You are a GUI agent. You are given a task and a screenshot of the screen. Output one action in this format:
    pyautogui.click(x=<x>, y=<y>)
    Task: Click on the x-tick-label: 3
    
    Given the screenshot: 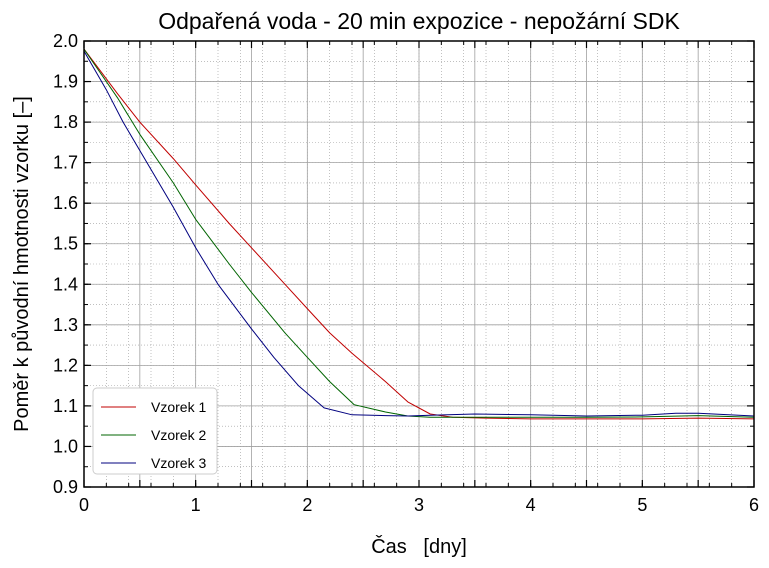 What is the action you would take?
    pyautogui.click(x=419, y=505)
    